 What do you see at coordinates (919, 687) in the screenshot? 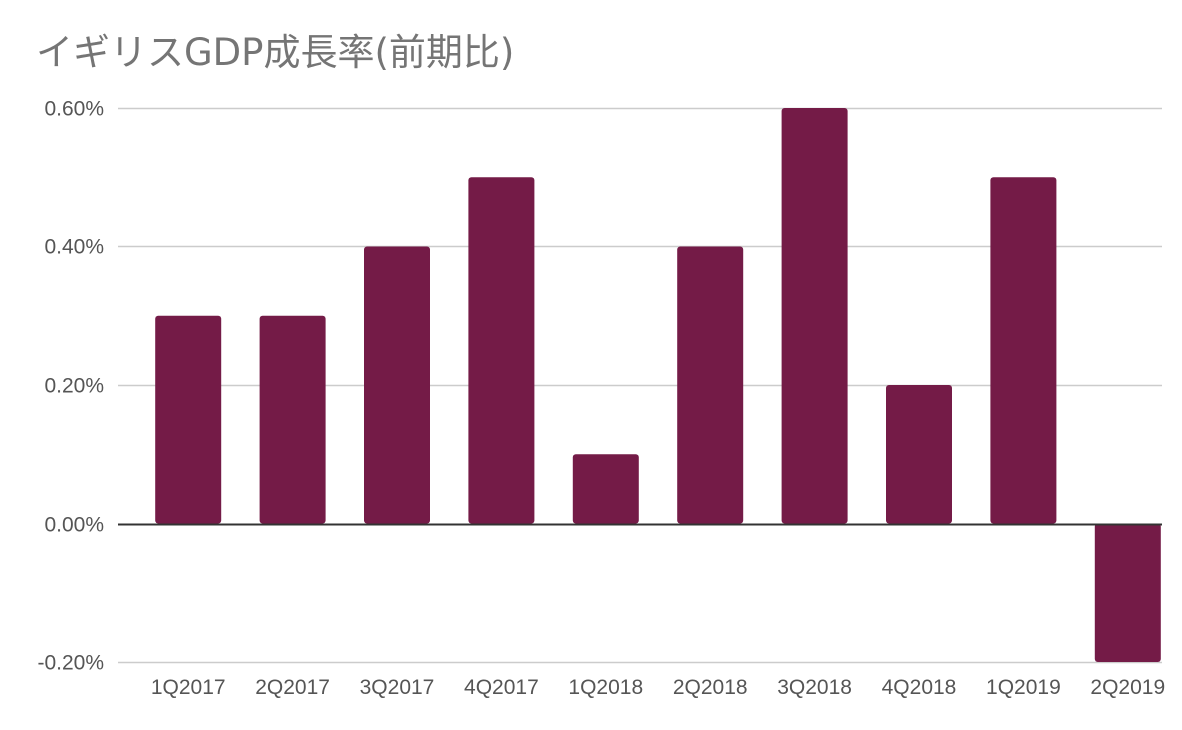
I see `x-tick-label: 4Q2018` at bounding box center [919, 687].